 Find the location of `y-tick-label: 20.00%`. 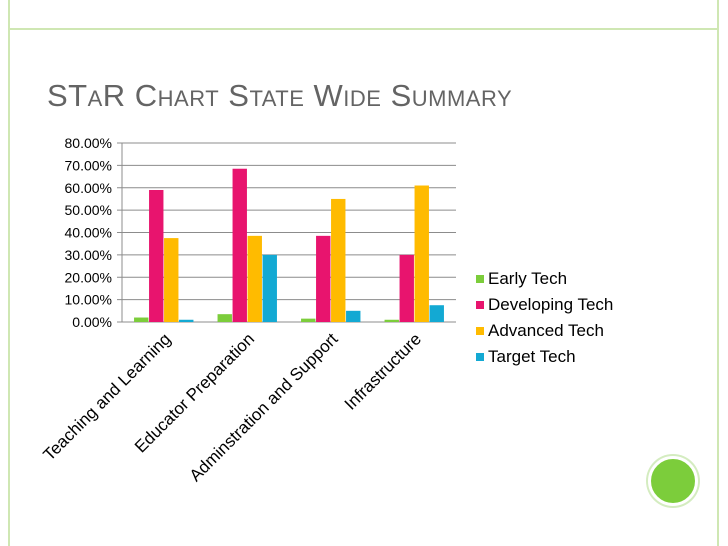

y-tick-label: 20.00% is located at coordinates (88, 277).